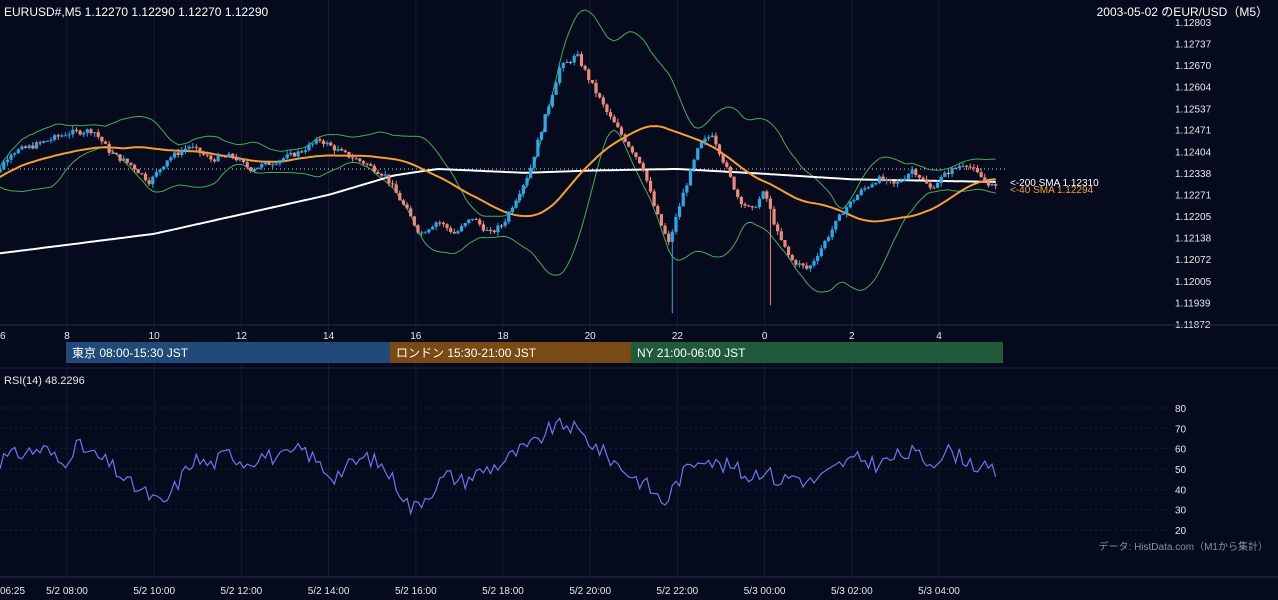 The width and height of the screenshot is (1278, 600). I want to click on sma200-path, so click(498, 211).